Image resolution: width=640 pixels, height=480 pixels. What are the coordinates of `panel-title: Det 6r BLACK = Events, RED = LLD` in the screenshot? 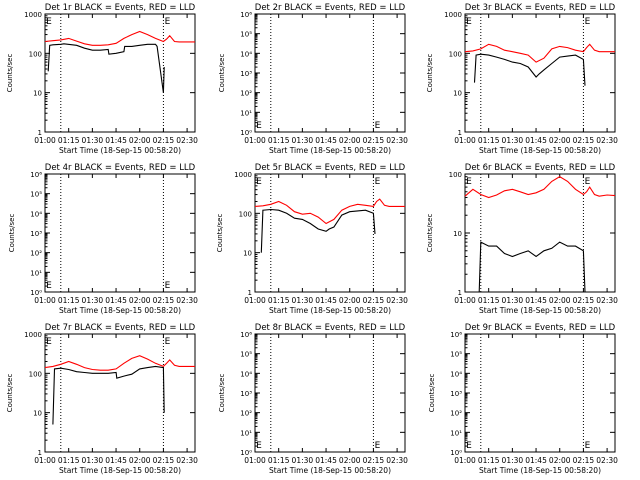 It's located at (540, 168).